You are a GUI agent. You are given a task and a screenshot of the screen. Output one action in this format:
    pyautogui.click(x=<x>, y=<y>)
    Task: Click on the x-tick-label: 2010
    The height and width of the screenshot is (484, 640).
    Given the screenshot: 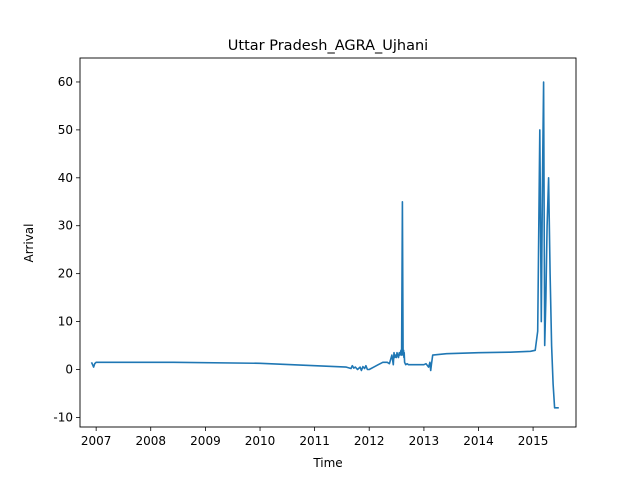 What is the action you would take?
    pyautogui.click(x=260, y=441)
    